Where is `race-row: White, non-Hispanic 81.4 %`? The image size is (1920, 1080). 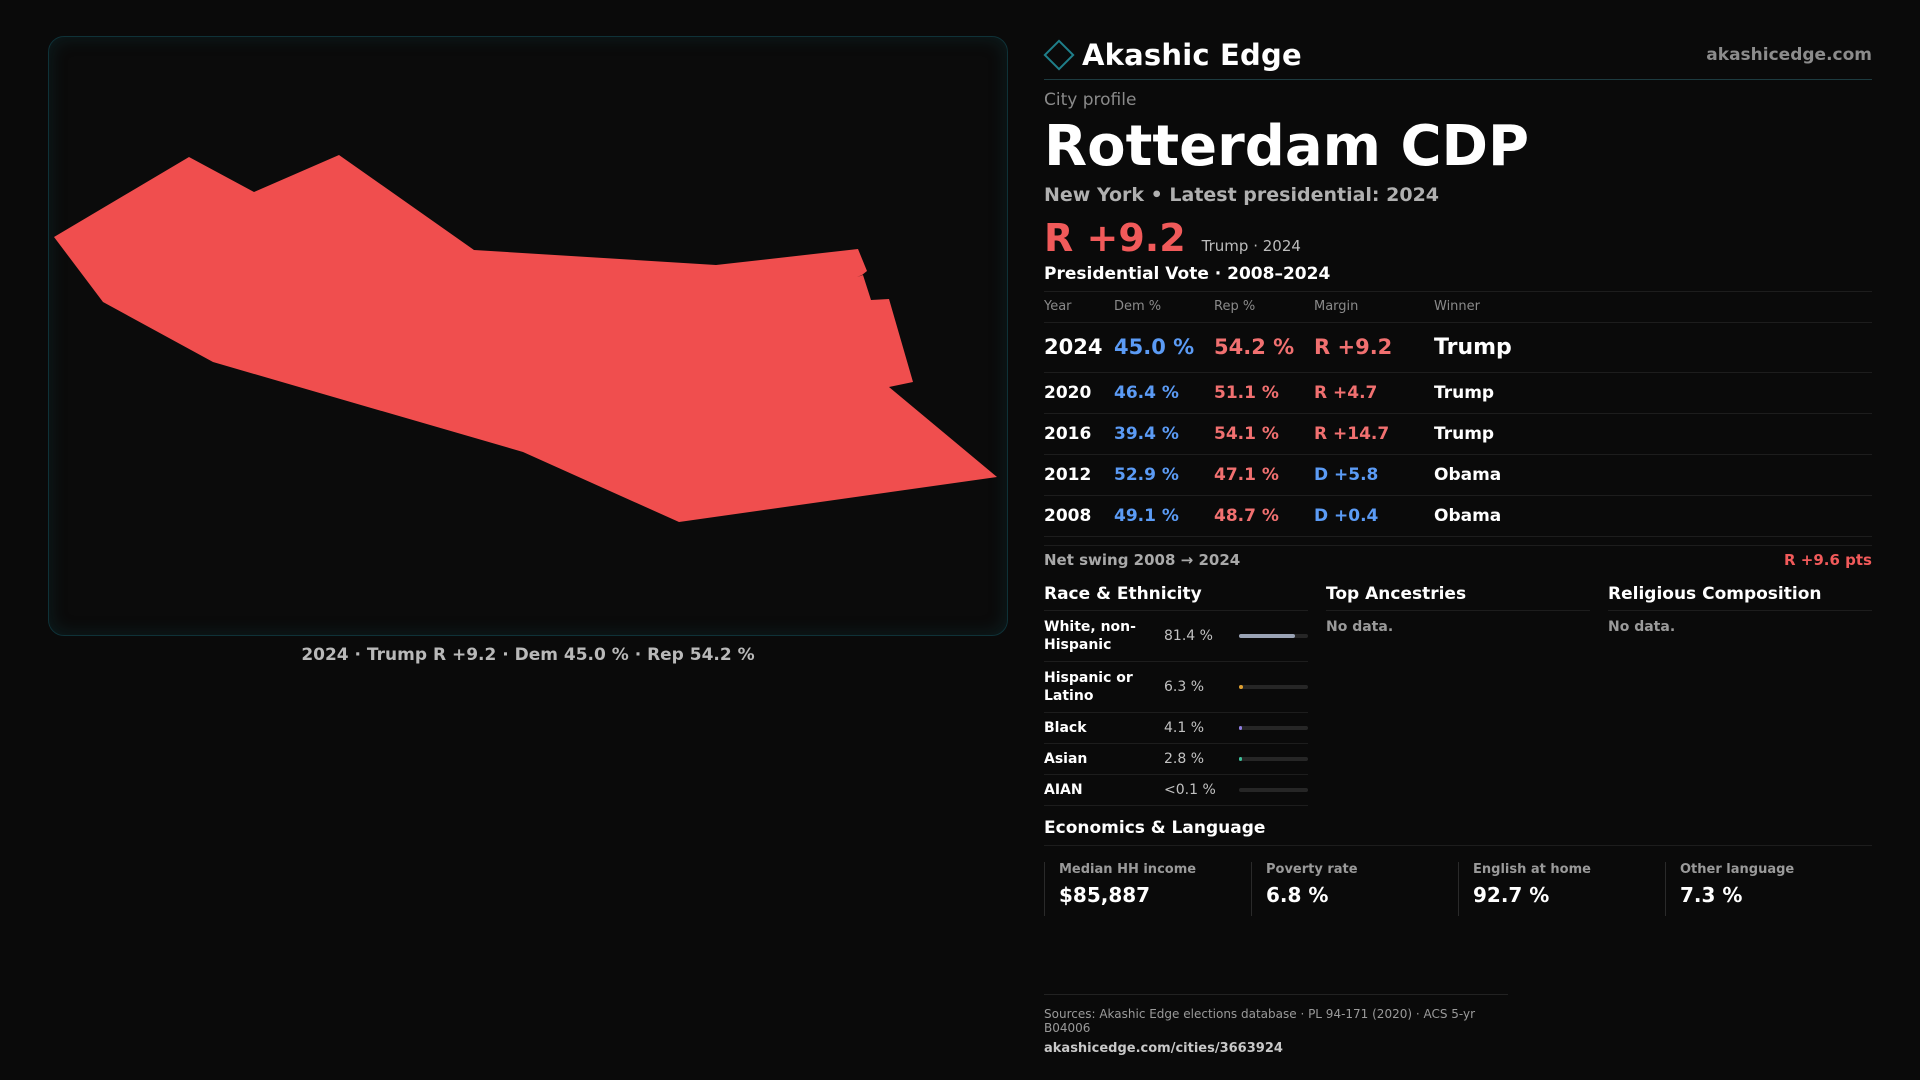
race-row: White, non-Hispanic 81.4 % is located at coordinates (1176, 636).